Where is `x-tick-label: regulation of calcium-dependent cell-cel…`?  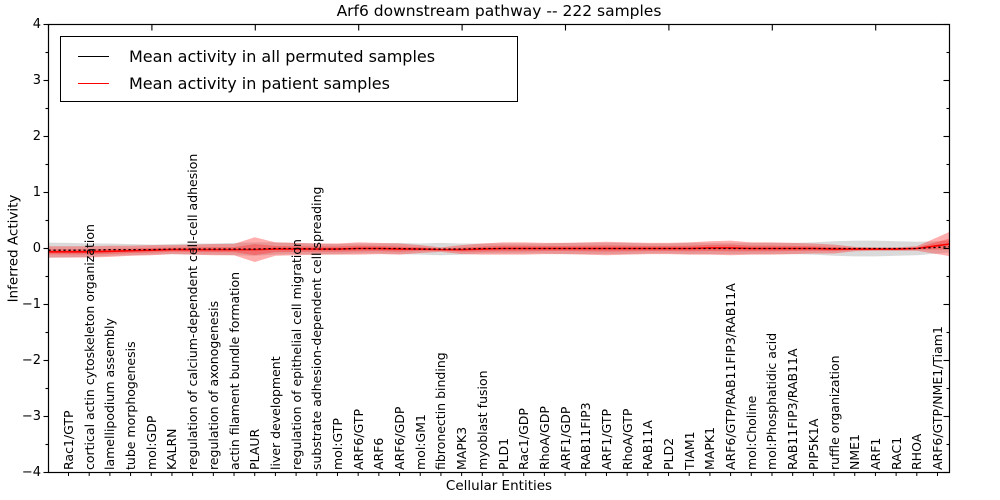
x-tick-label: regulation of calcium-dependent cell-cel… is located at coordinates (193, 311).